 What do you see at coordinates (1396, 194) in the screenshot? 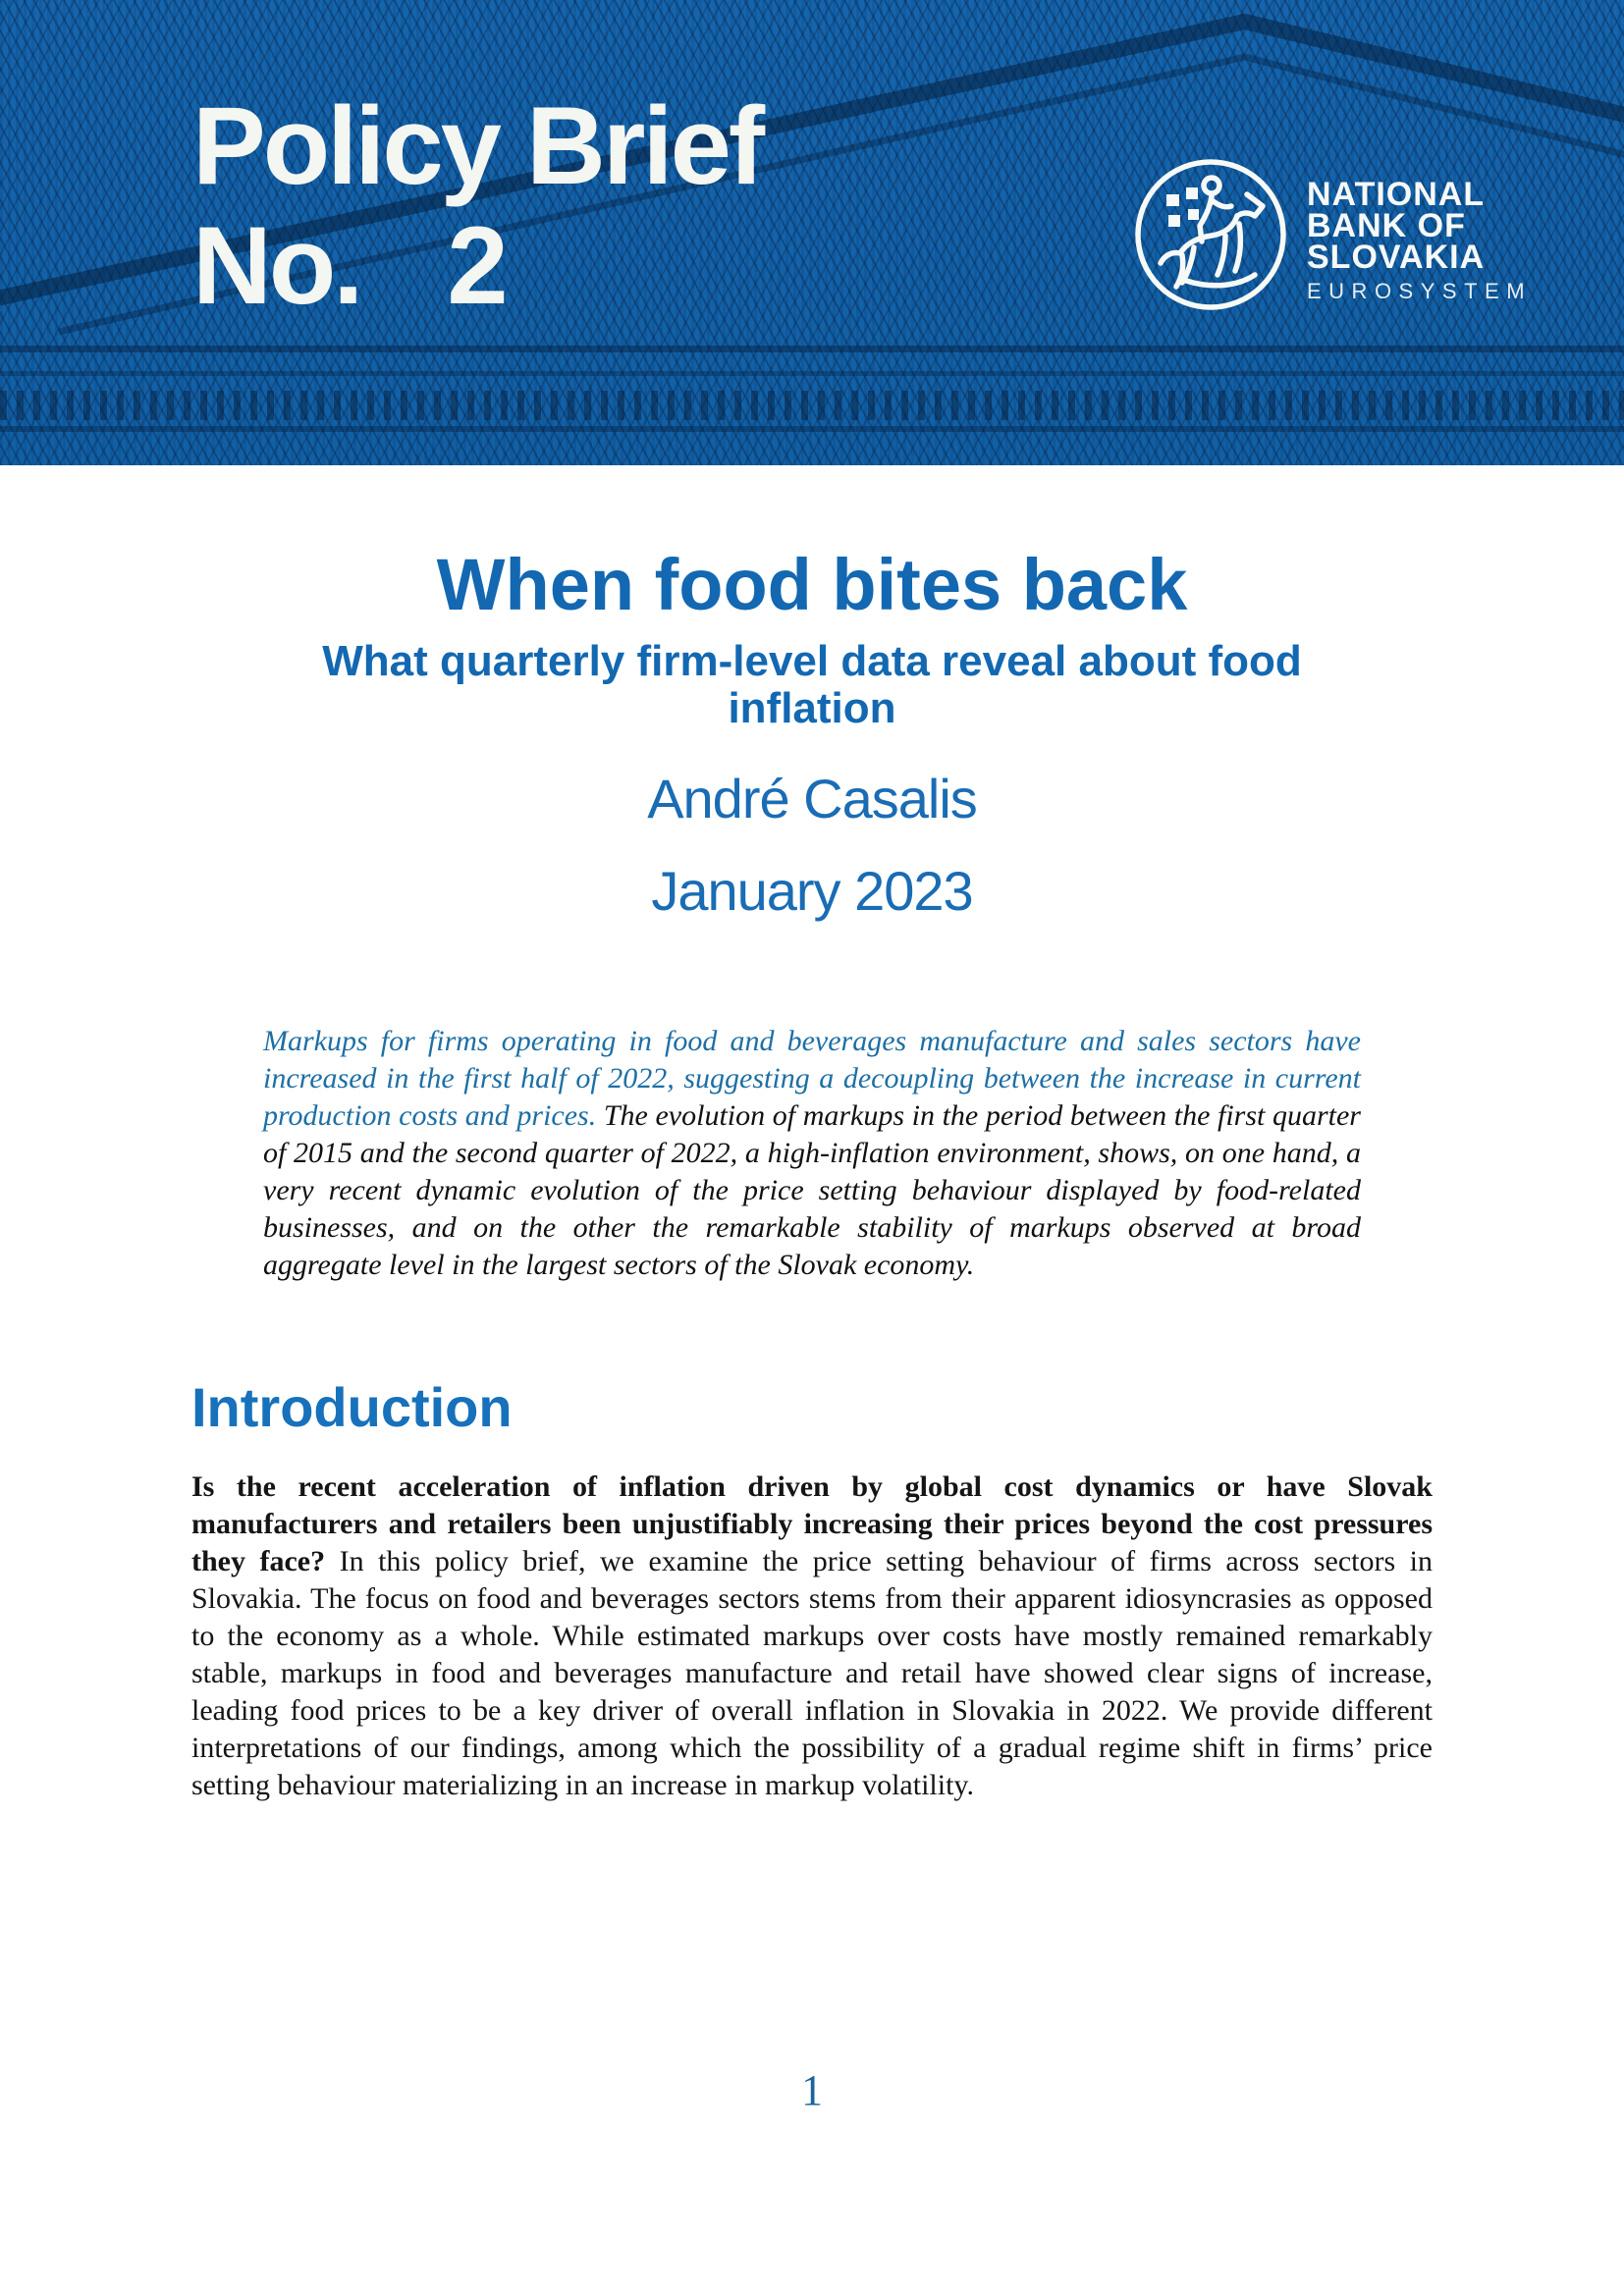
I see `nbs-name-line1: NATIONAL` at bounding box center [1396, 194].